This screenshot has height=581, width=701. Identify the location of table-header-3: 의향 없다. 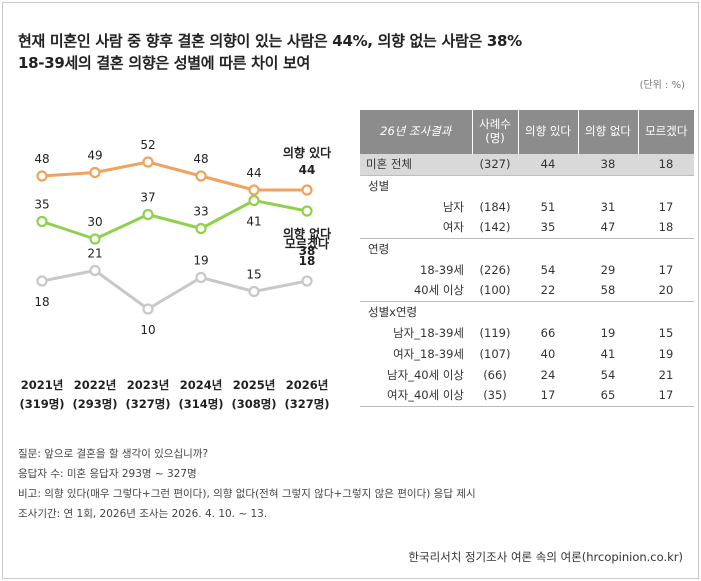
(608, 132).